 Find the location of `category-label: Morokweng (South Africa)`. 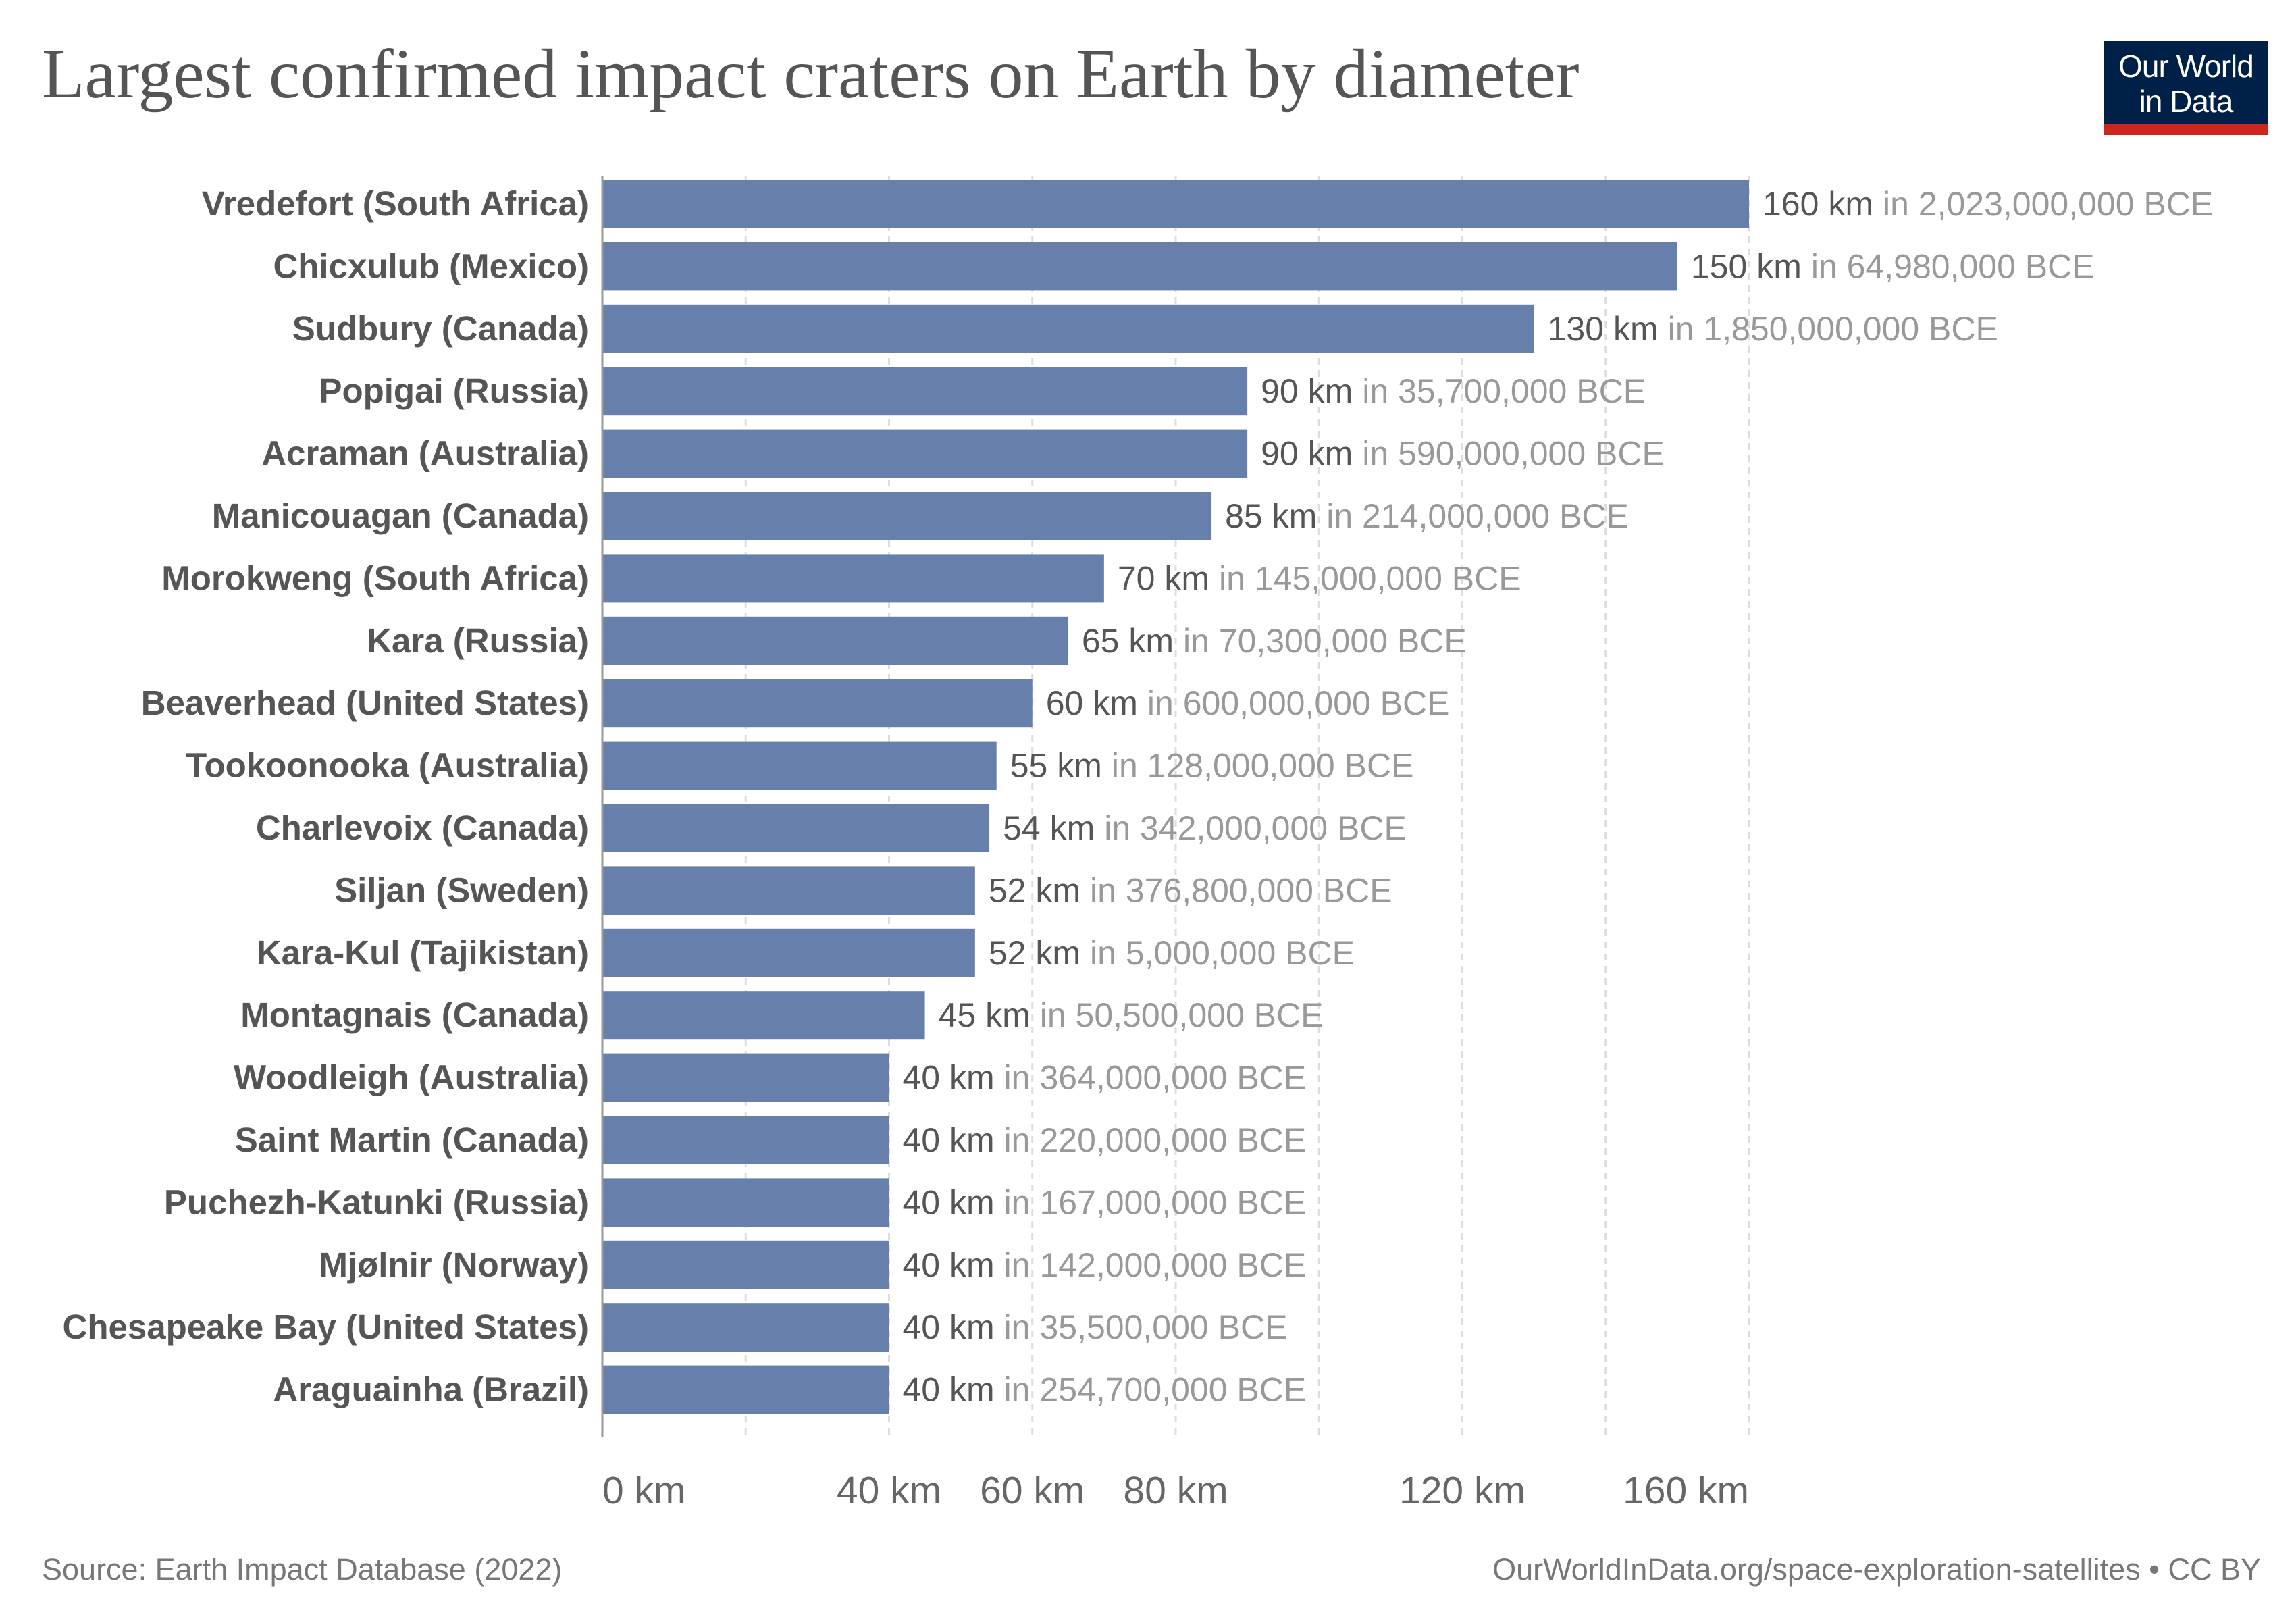

category-label: Morokweng (South Africa) is located at coordinates (375, 578).